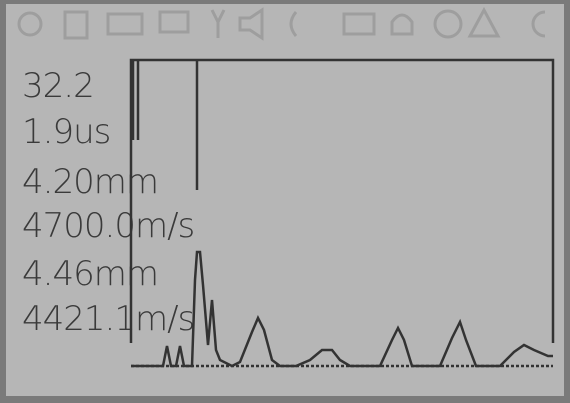  I want to click on status-icons, so click(281, 23).